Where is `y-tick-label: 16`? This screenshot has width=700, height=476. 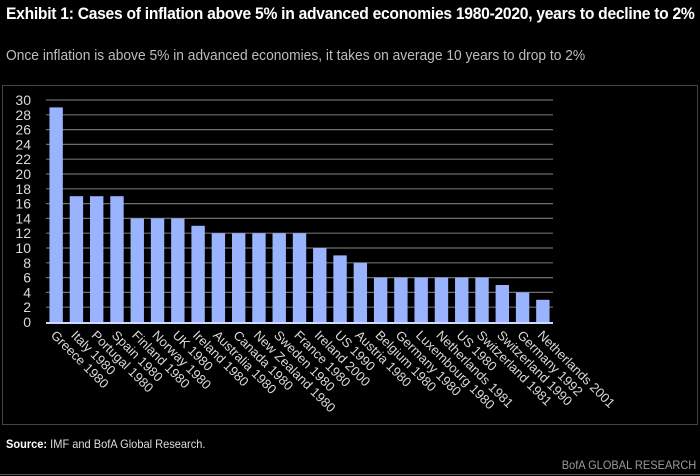 y-tick-label: 16 is located at coordinates (23, 204).